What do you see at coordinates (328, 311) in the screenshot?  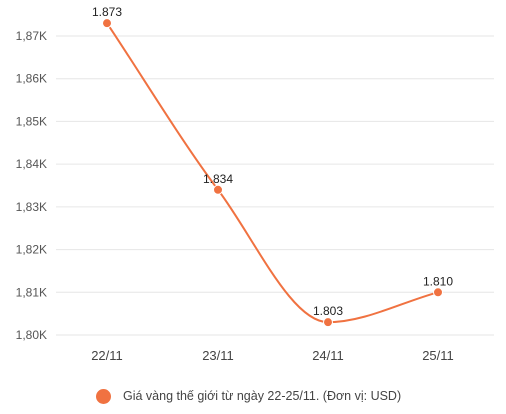 I see `data-label: 1.803` at bounding box center [328, 311].